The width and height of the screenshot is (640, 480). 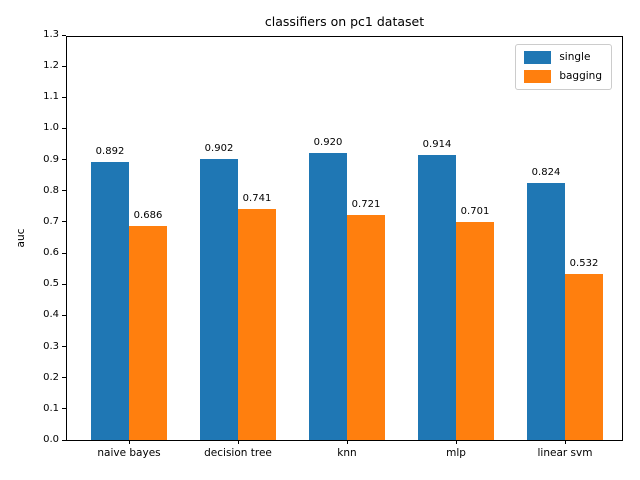 What do you see at coordinates (580, 76) in the screenshot?
I see `legend-label-bagging: bagging` at bounding box center [580, 76].